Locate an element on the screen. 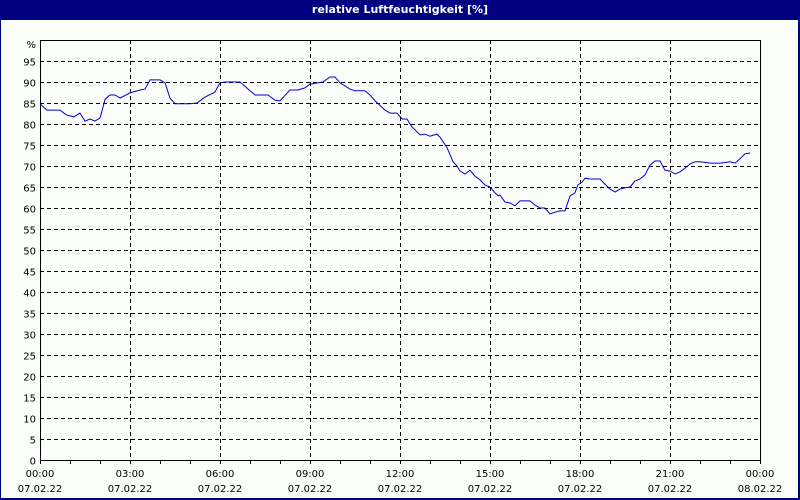 This screenshot has height=500, width=800. y-tick-label: 30 is located at coordinates (29, 336).